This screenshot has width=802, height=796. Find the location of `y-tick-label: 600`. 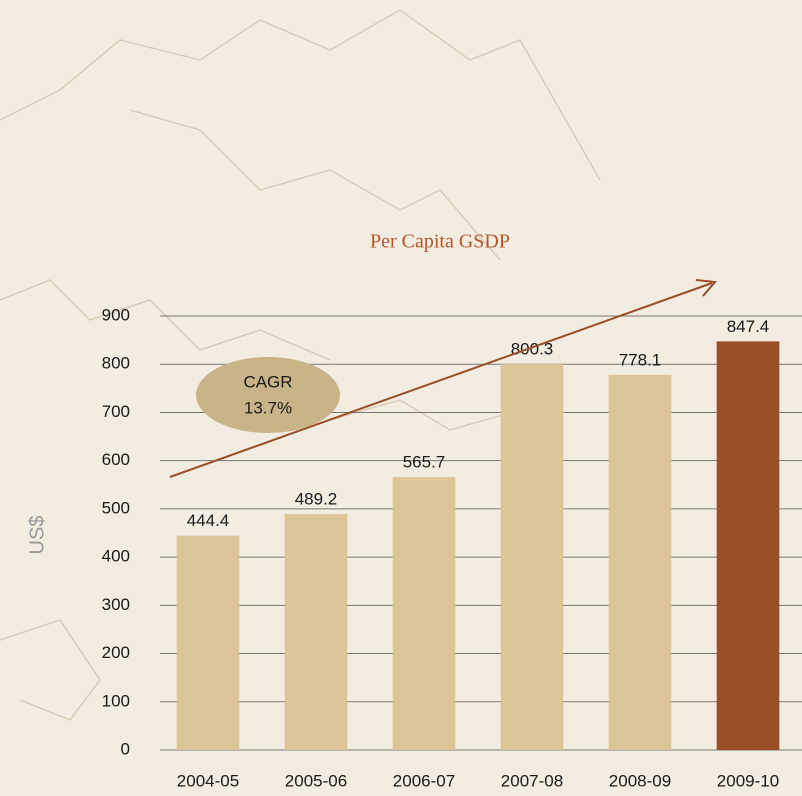

y-tick-label: 600 is located at coordinates (116, 459).